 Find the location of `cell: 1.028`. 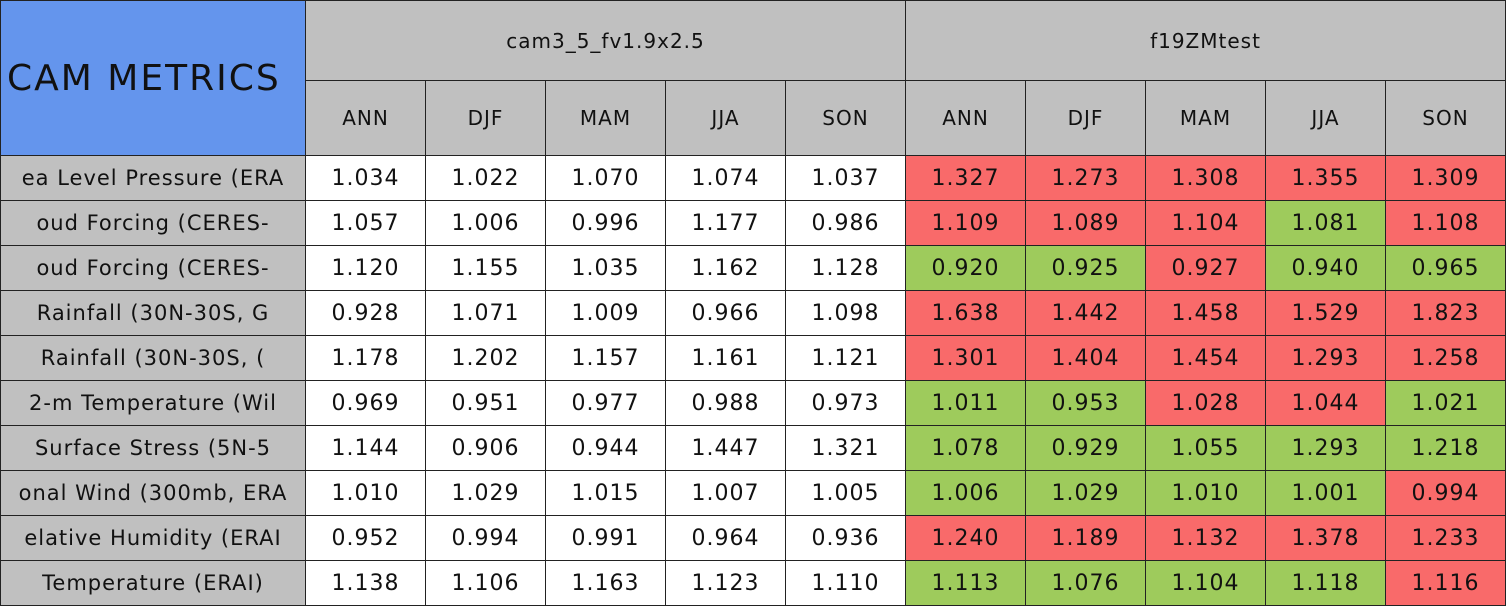

cell: 1.028 is located at coordinates (1205, 403).